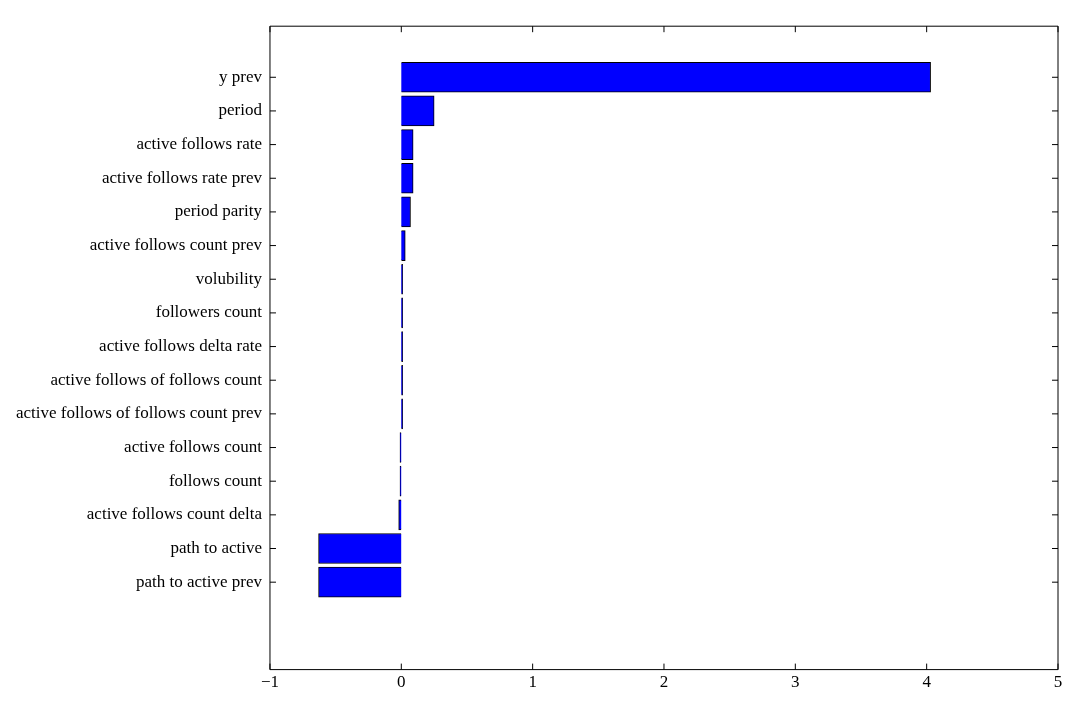 The height and width of the screenshot is (701, 1076). Describe the element at coordinates (229, 278) in the screenshot. I see `y-tick-label: volubility` at that location.